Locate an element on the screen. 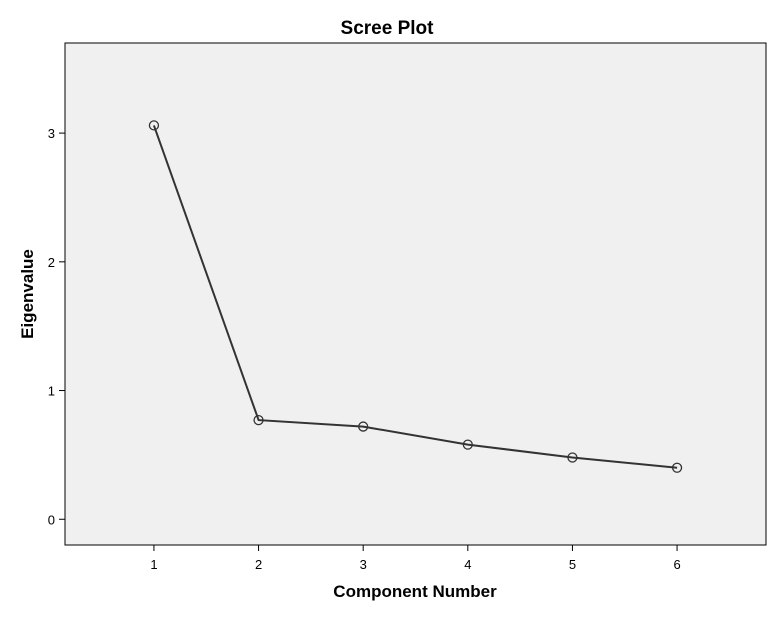 The image size is (774, 619). y-axis-ticks: 0 1 2 3 is located at coordinates (56, 326).